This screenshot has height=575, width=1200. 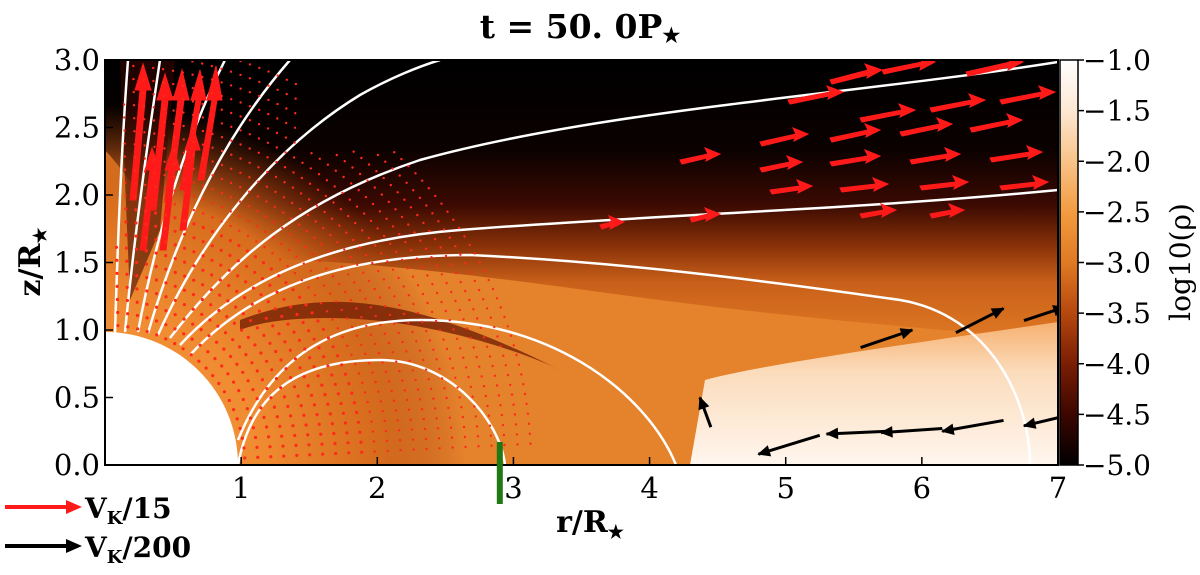 I want to click on x-tick-label: 6, so click(x=922, y=488).